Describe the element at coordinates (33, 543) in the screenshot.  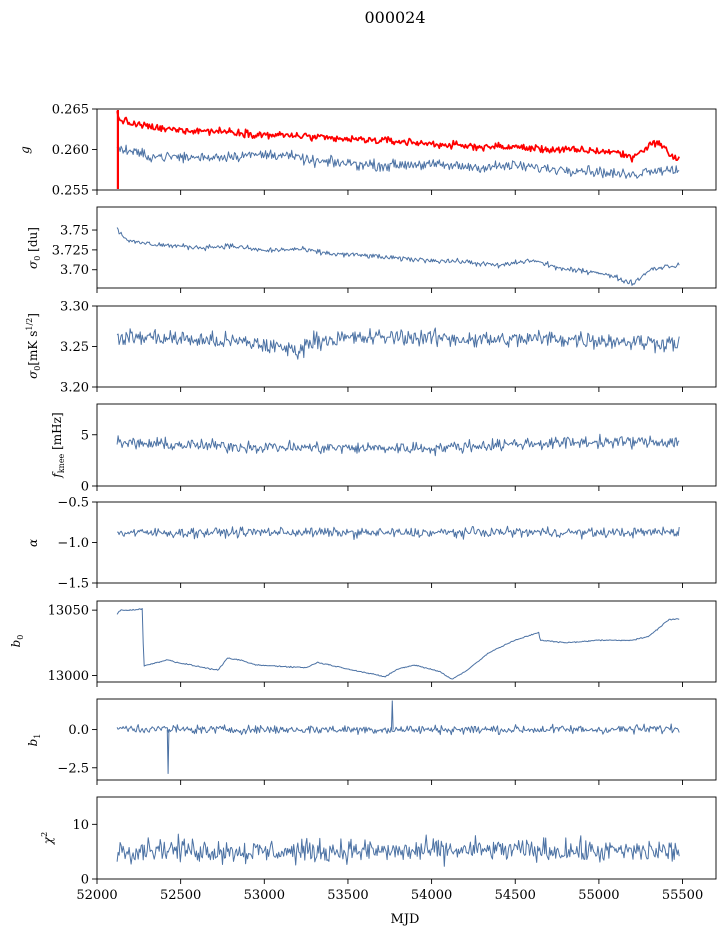
I see `alpha-ylabel: α` at that location.